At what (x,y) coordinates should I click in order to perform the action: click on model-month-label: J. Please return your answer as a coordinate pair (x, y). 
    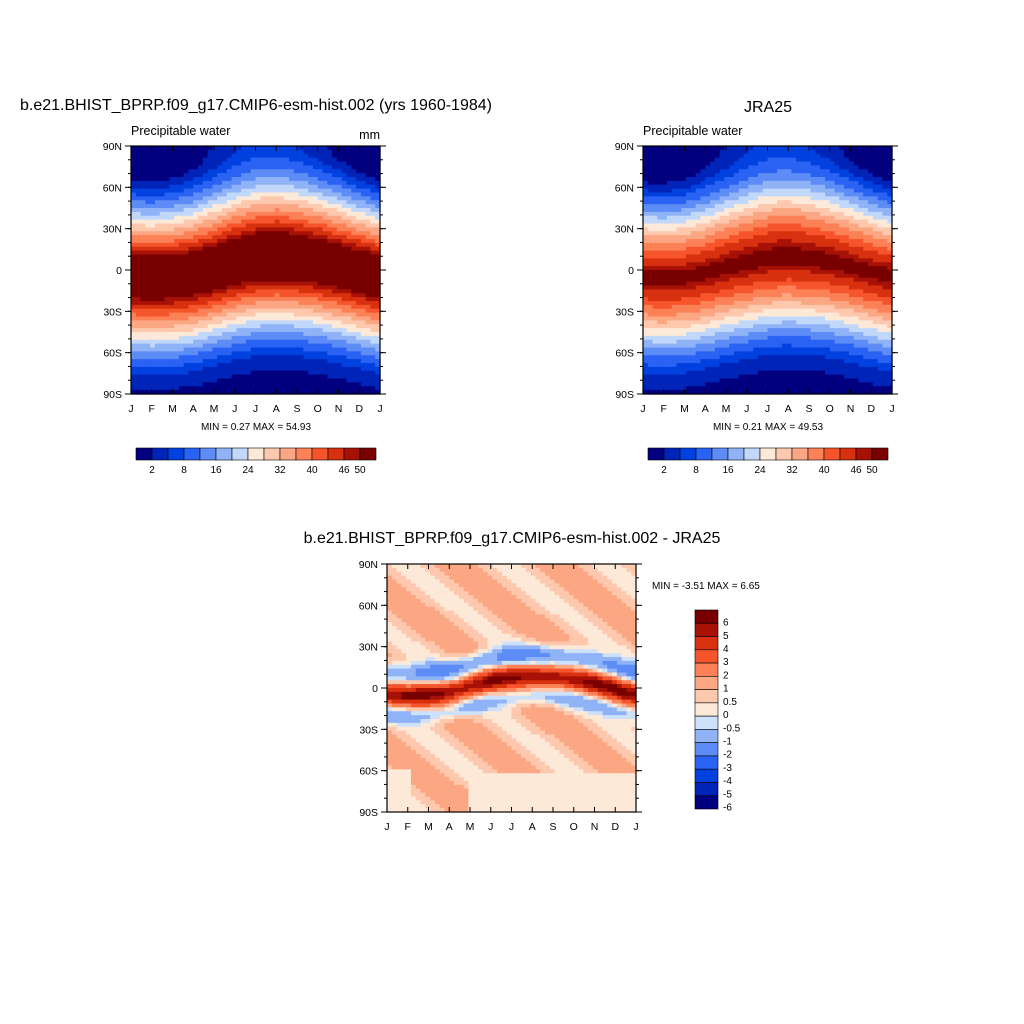
    Looking at the image, I should click on (255, 409).